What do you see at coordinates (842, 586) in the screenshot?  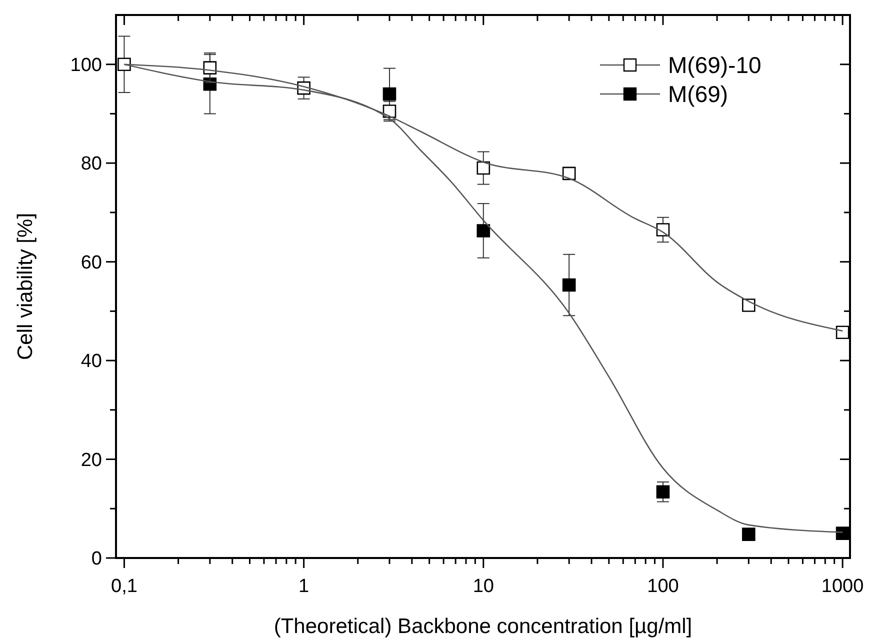 I see `x-tick-label: 1000` at bounding box center [842, 586].